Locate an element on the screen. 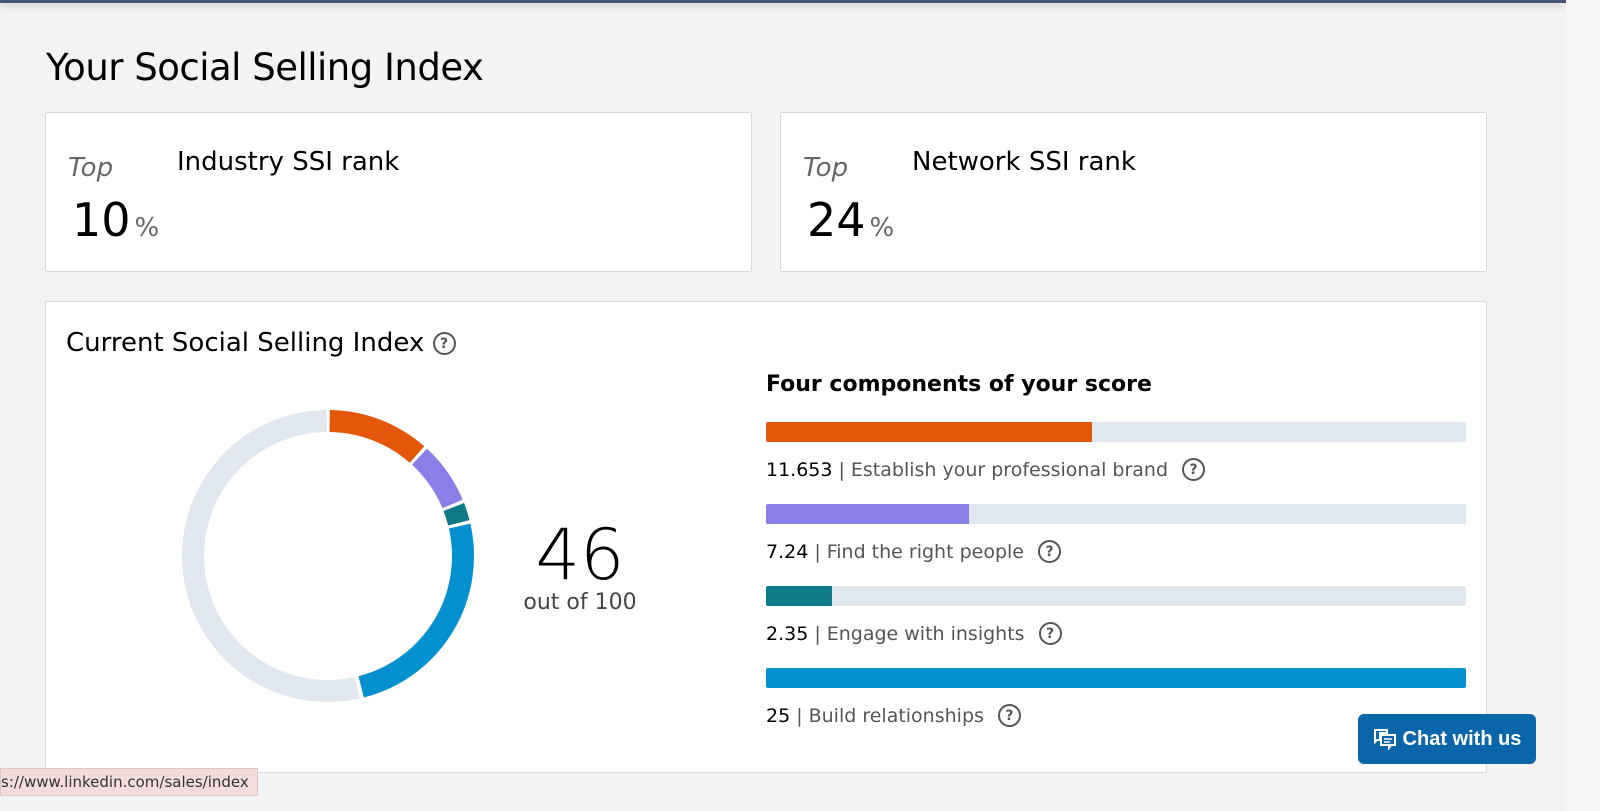 This screenshot has width=1600, height=811. component-label: 25 | Build relationships? is located at coordinates (1116, 715).